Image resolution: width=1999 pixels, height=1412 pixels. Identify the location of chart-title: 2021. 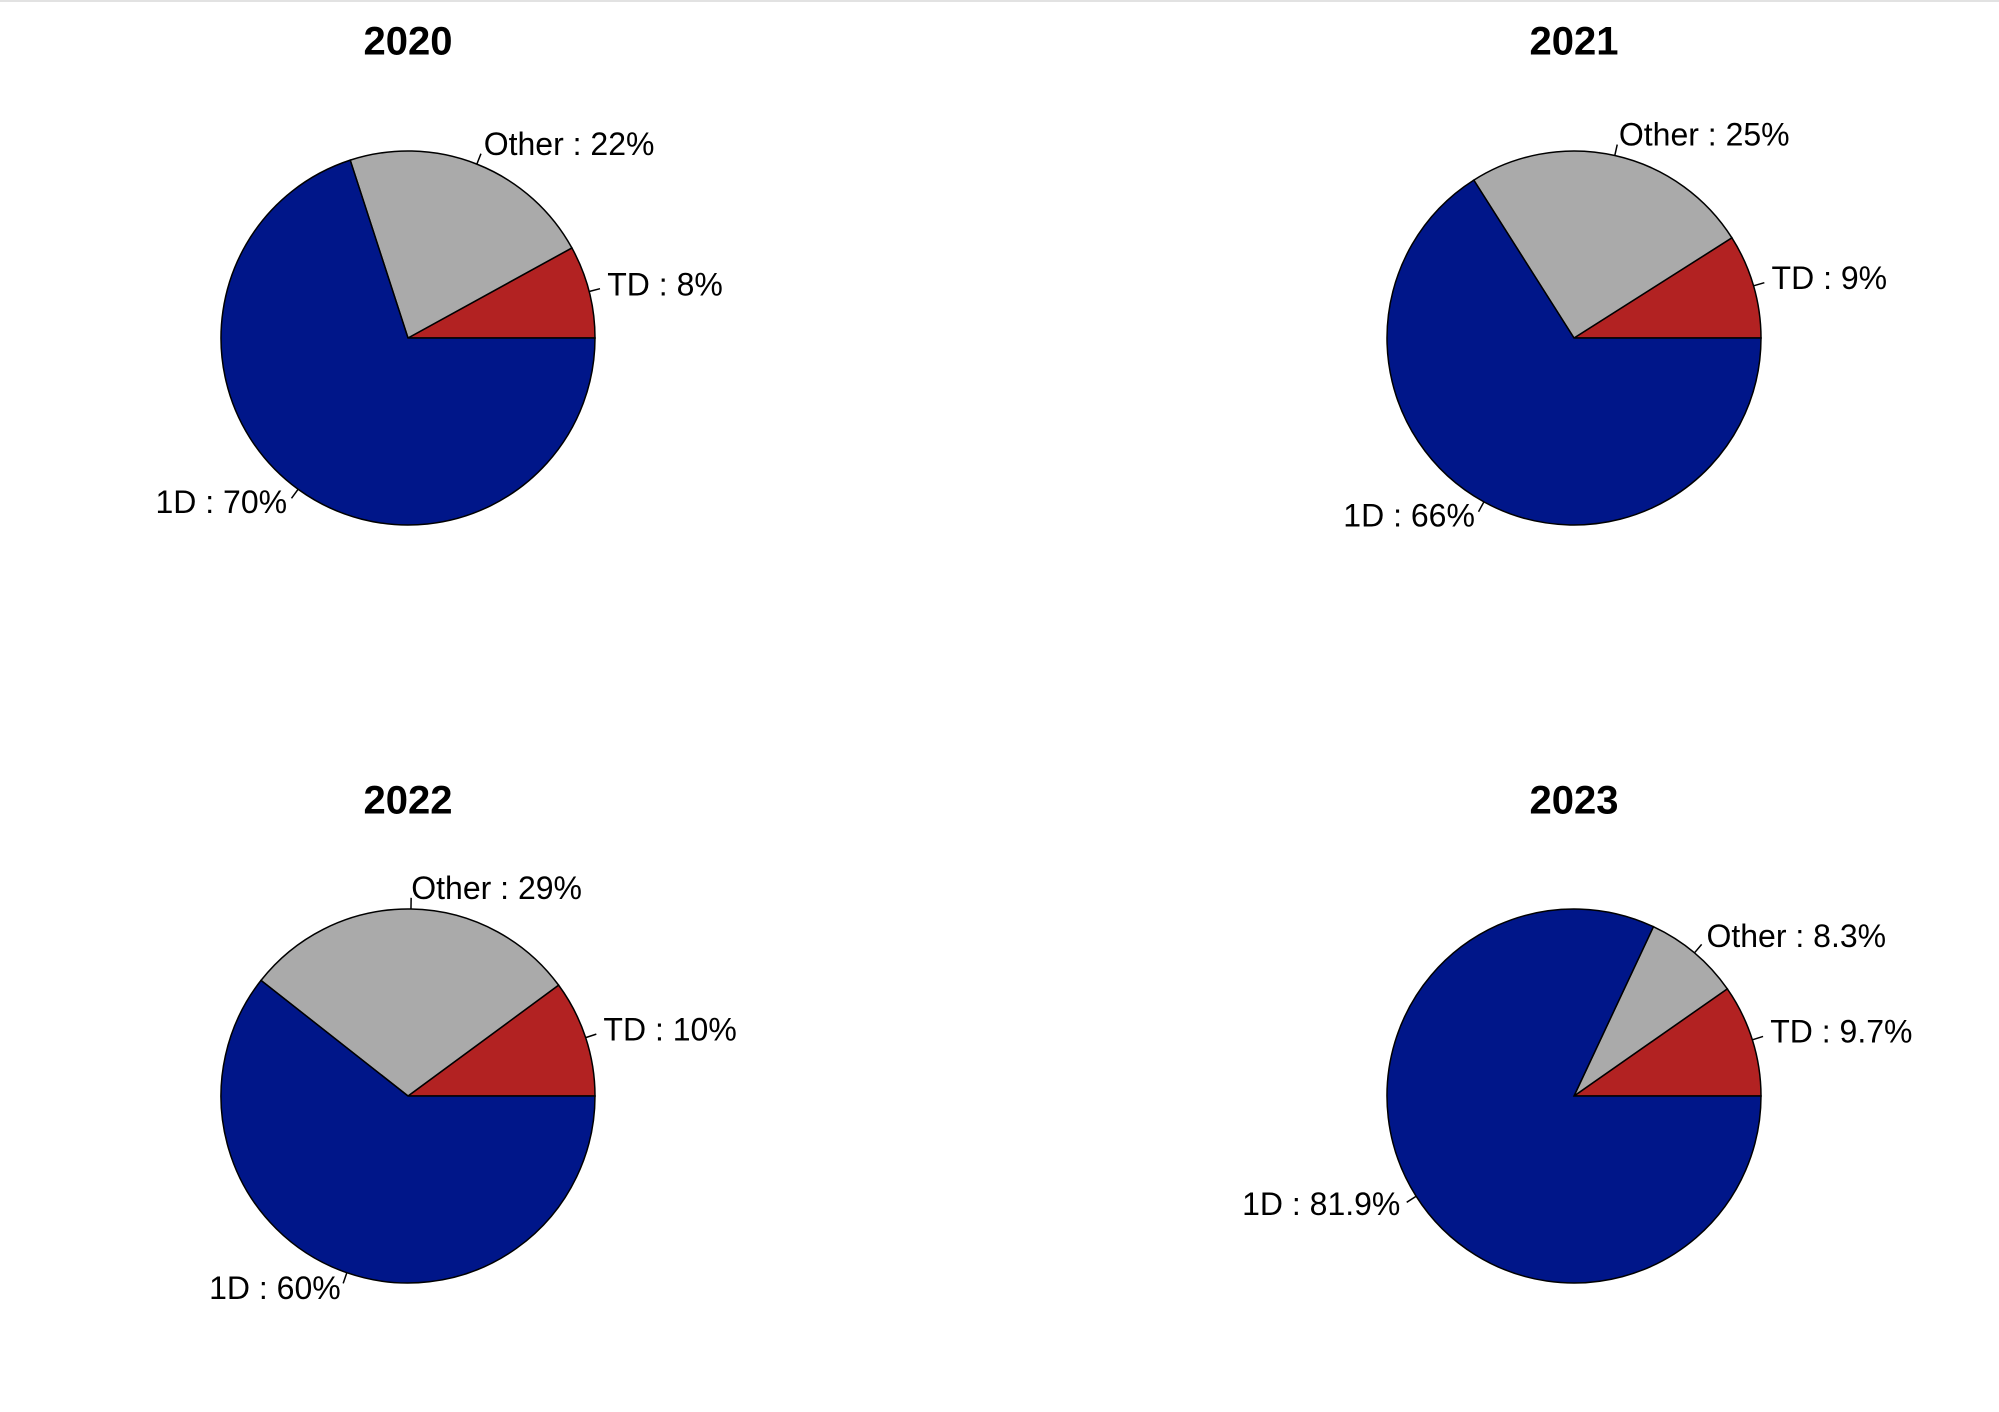
(1574, 42).